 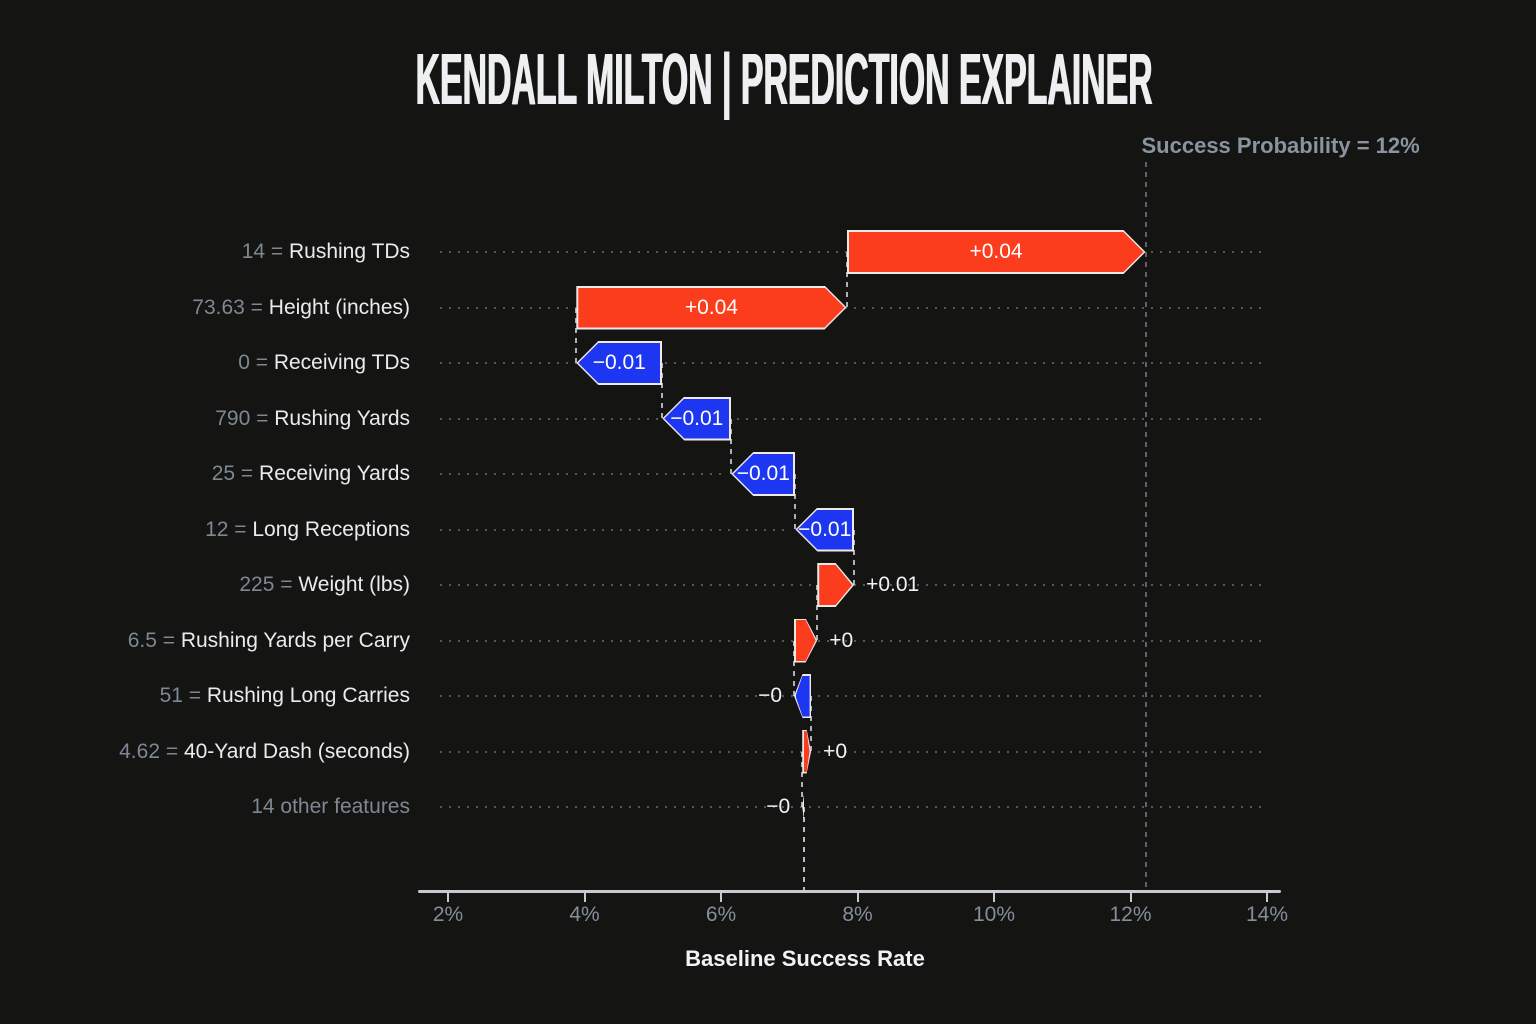 What do you see at coordinates (331, 473) in the screenshot?
I see `feature-name: Receiving Yards` at bounding box center [331, 473].